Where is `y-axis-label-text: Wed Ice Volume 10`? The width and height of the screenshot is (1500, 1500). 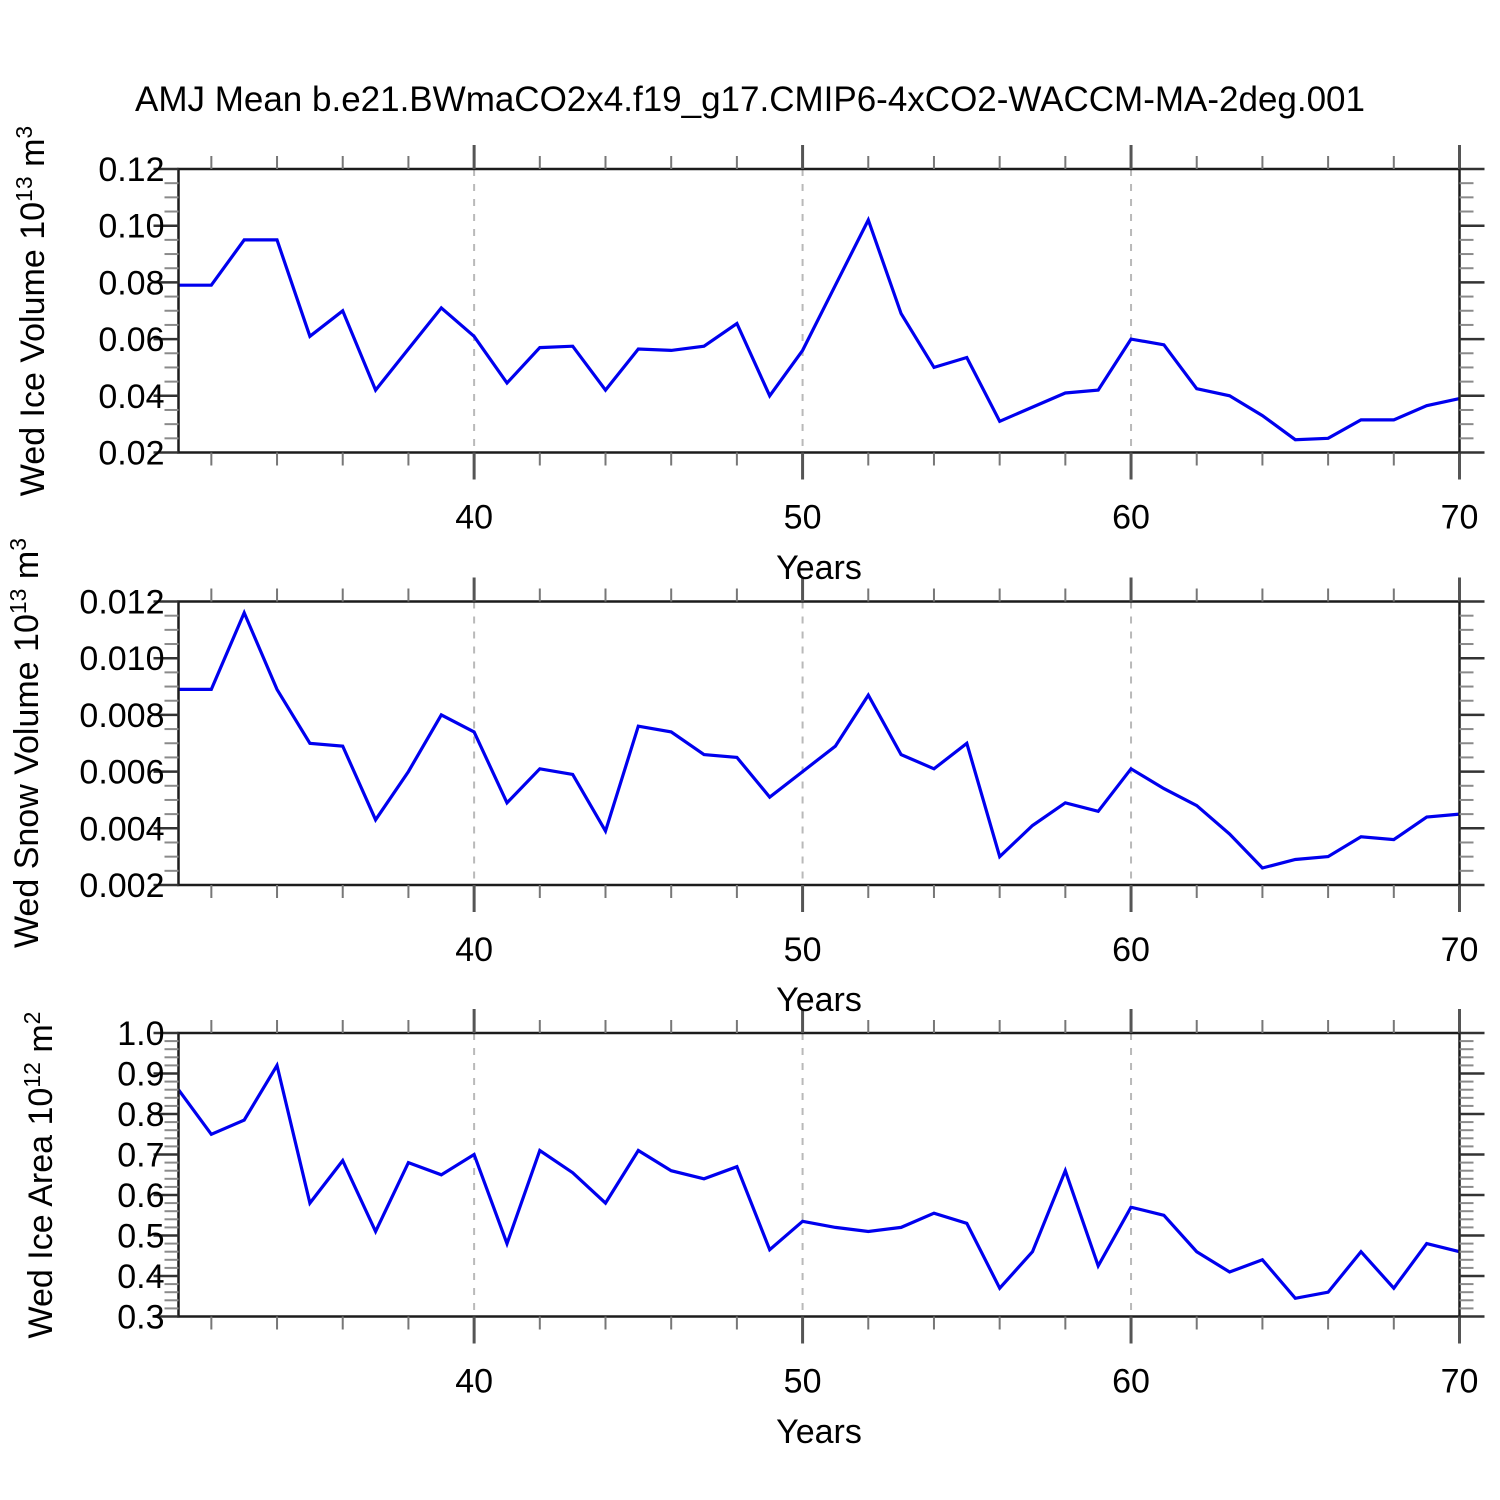 y-axis-label-text: Wed Ice Volume 10 is located at coordinates (33, 349).